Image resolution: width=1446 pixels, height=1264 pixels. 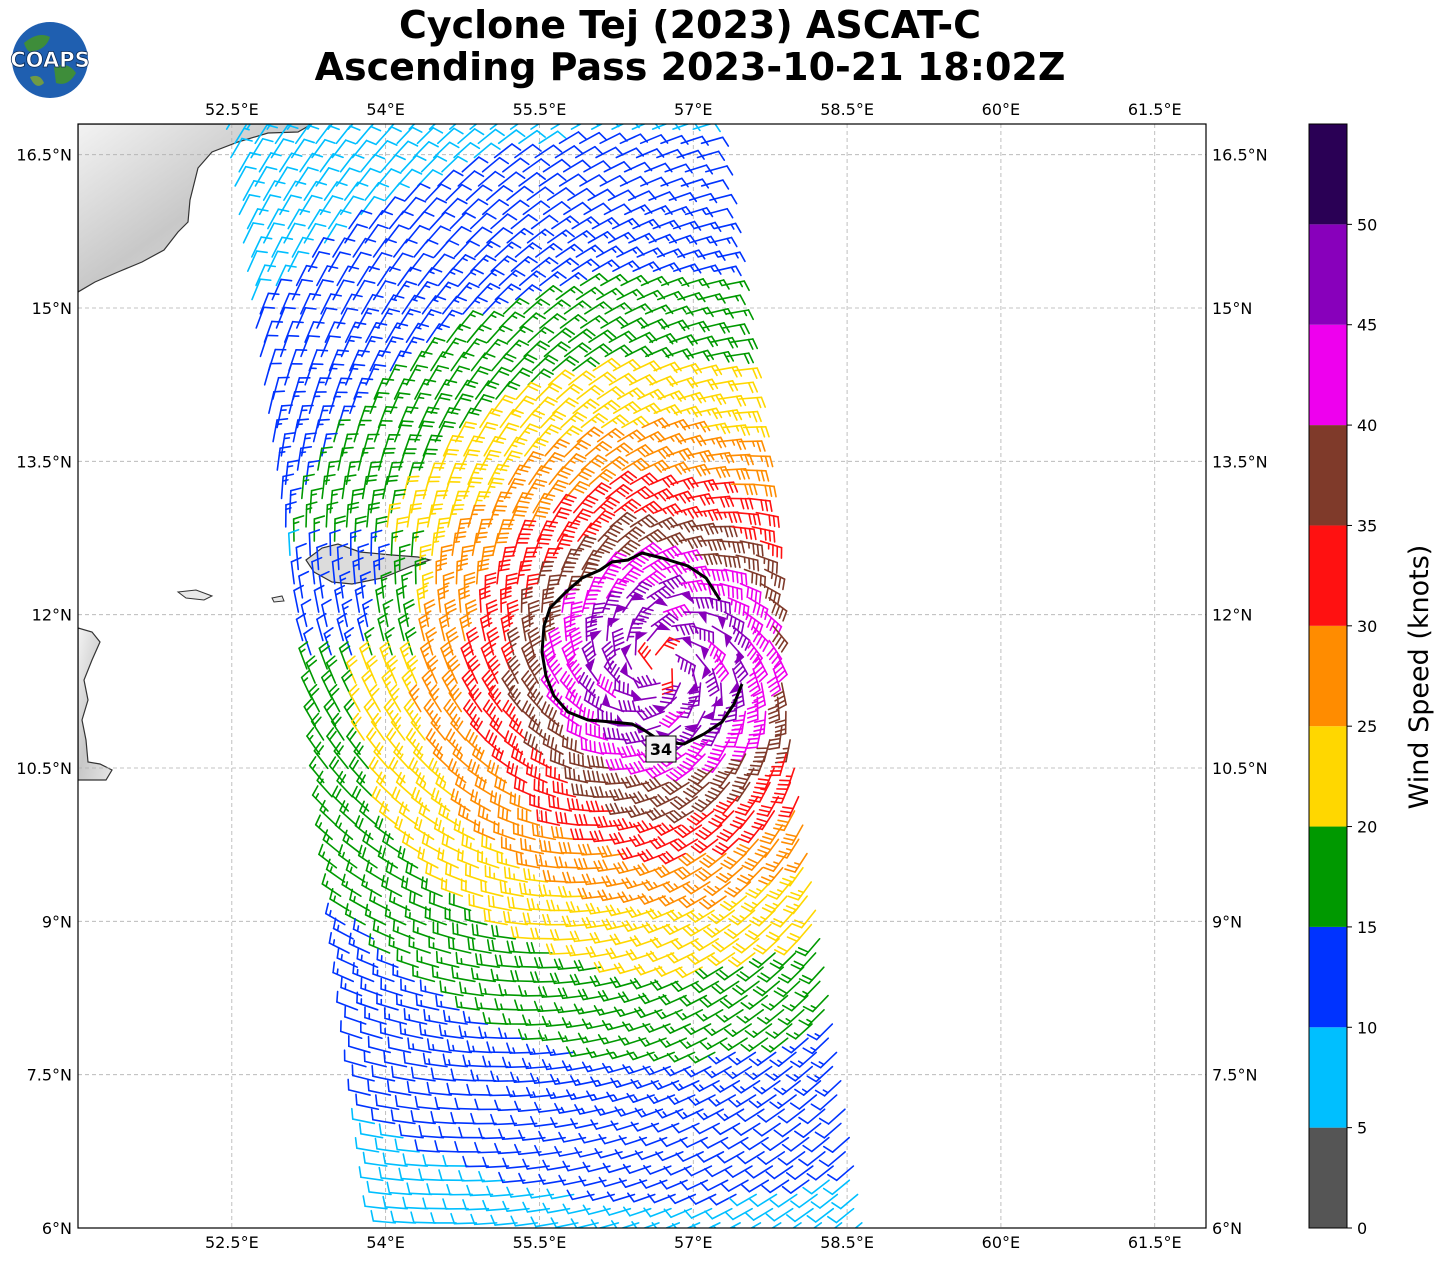 I want to click on lat-tick-label-left: 9°N, so click(x=57, y=921).